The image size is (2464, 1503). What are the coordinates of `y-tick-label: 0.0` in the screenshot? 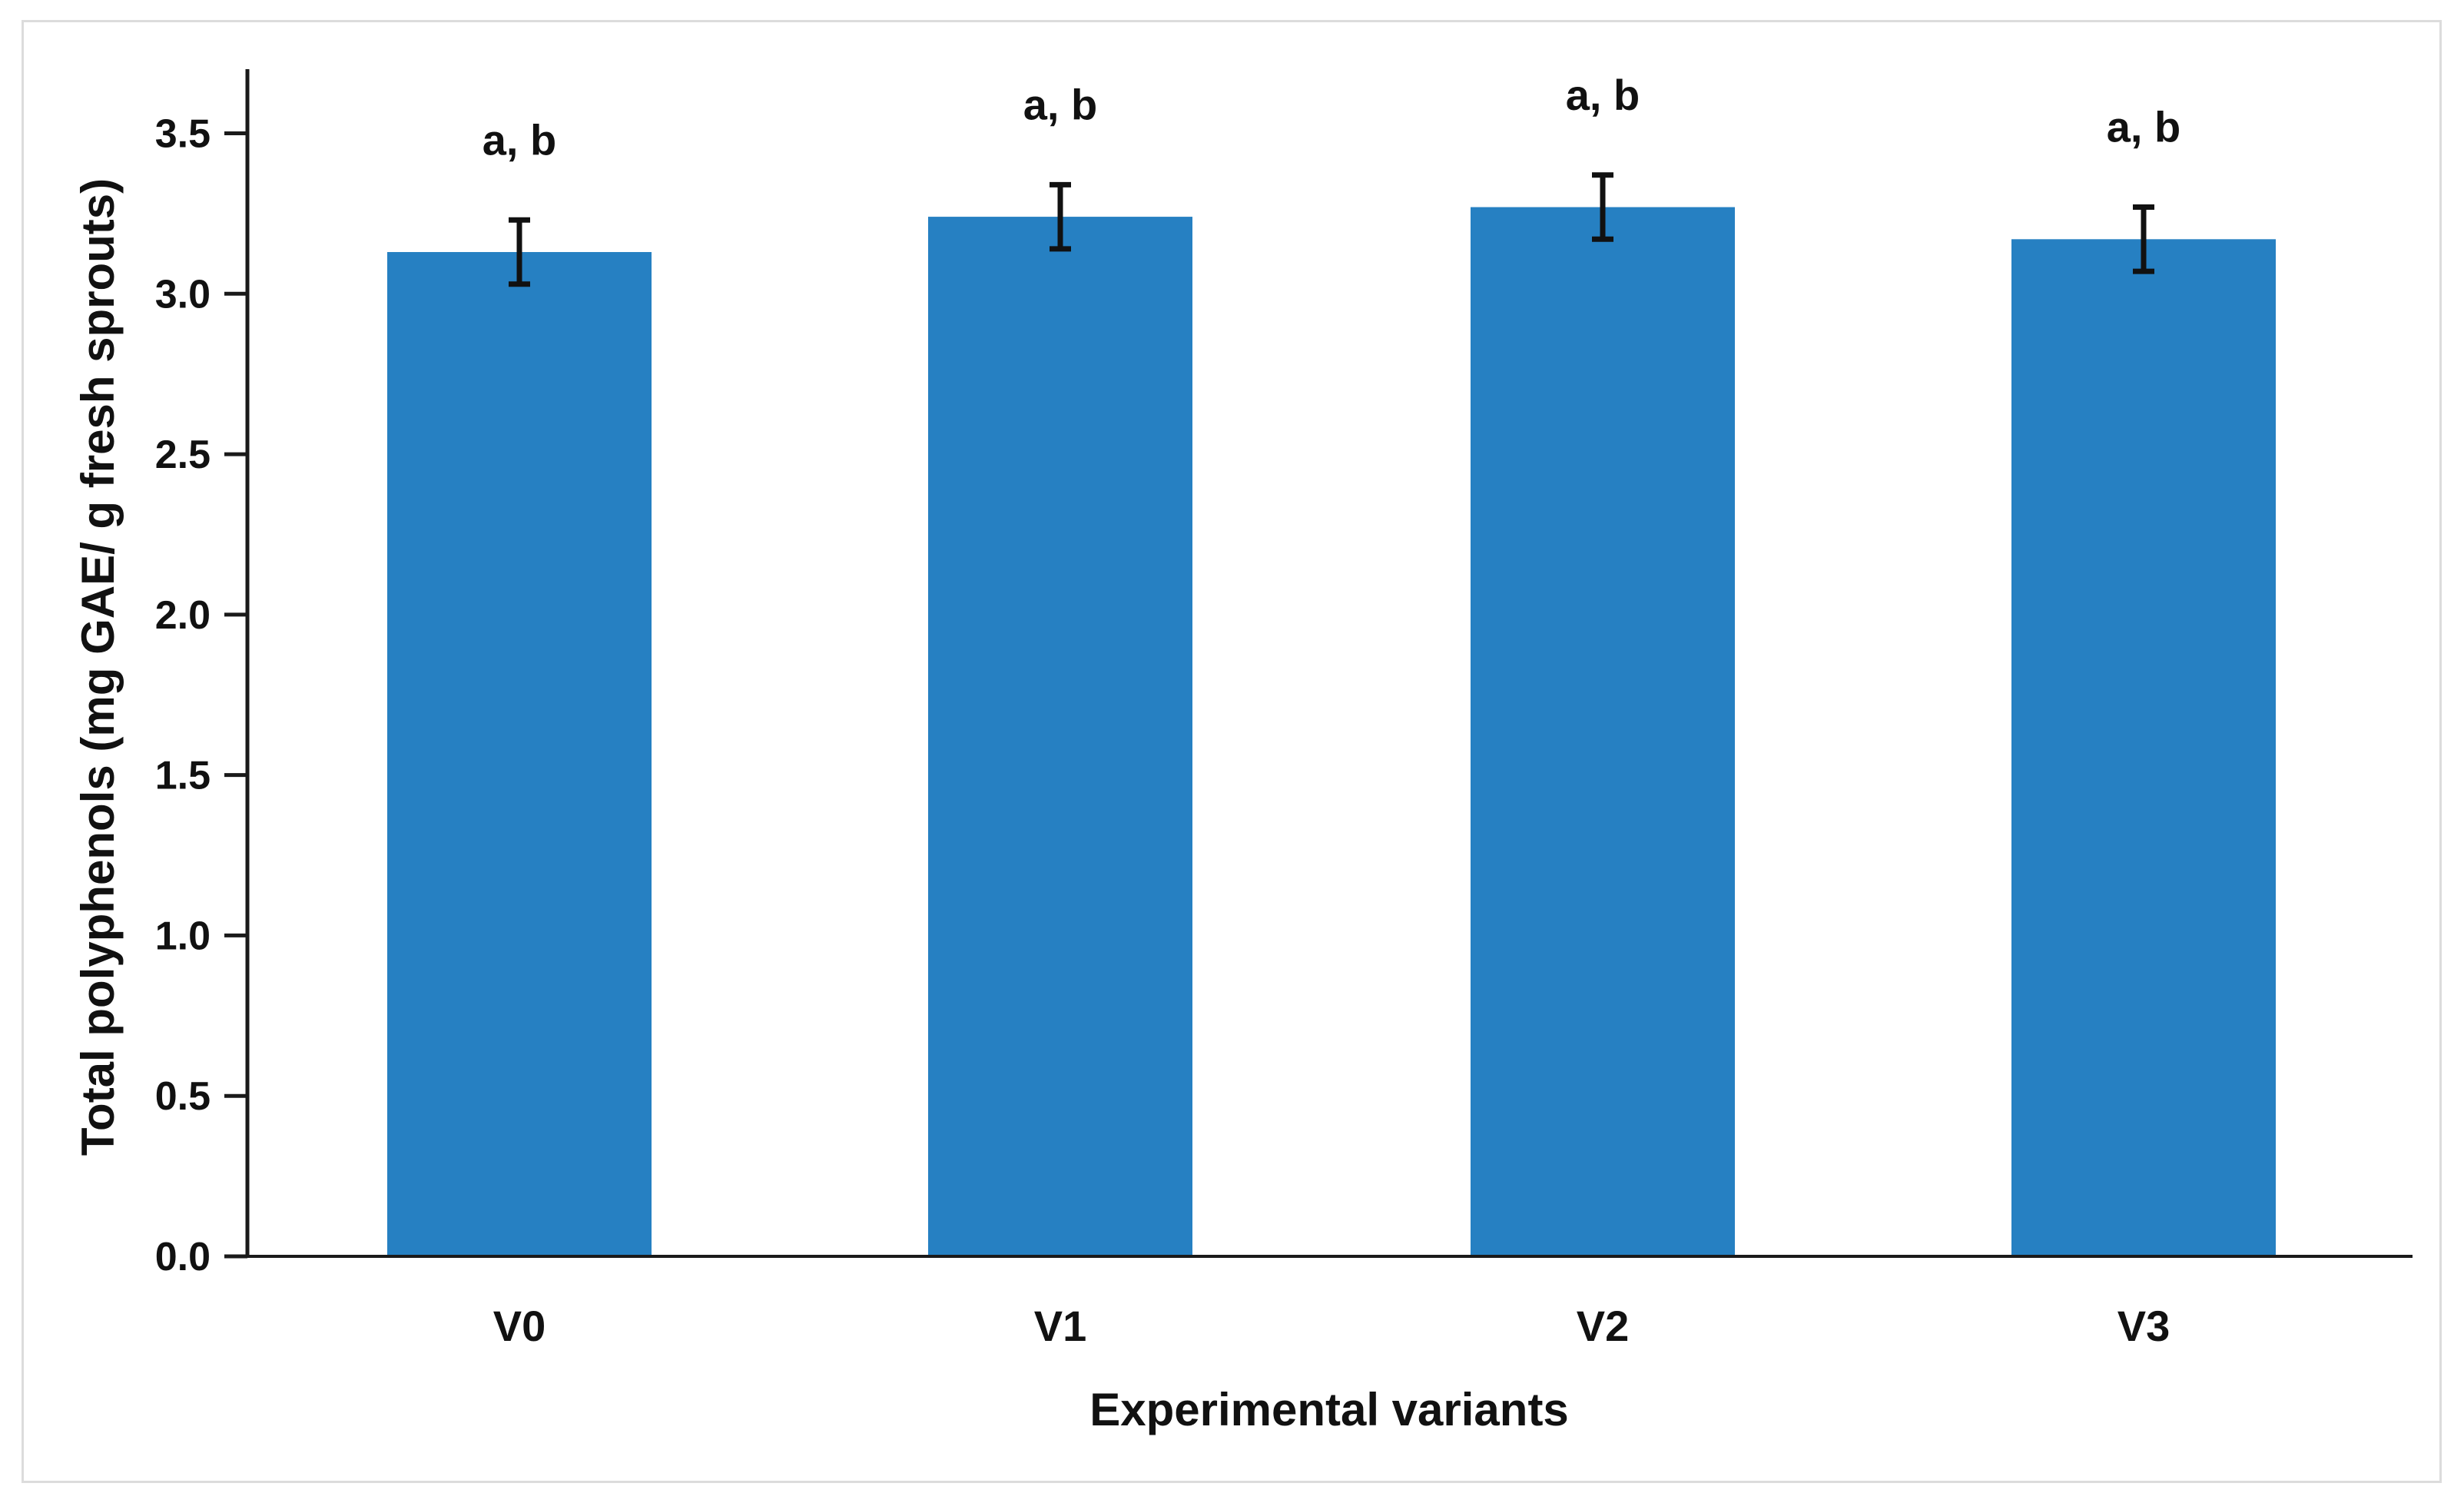 It's located at (183, 1257).